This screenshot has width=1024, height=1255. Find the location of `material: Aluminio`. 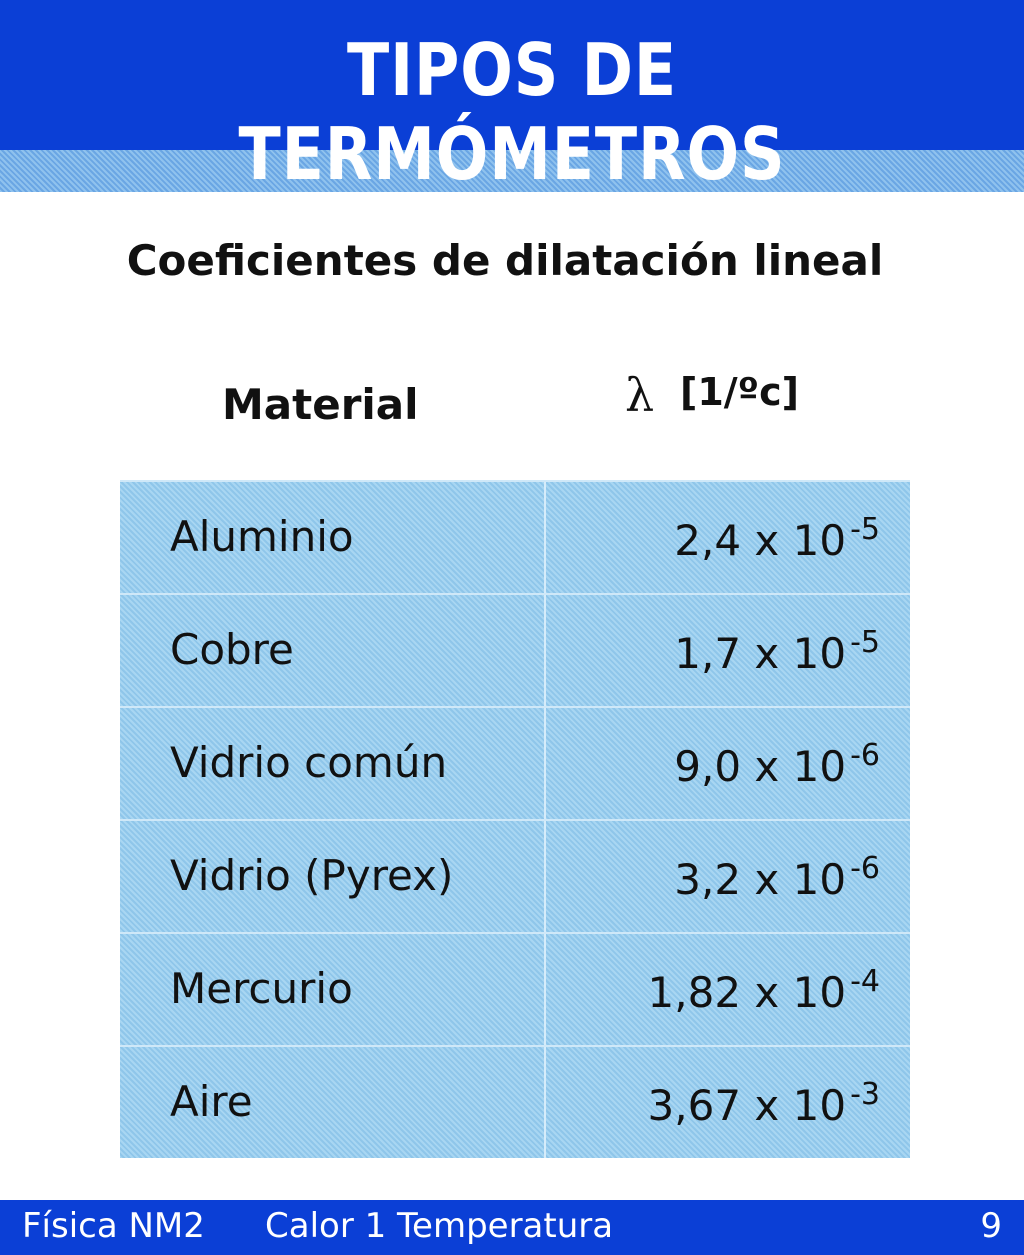

material: Aluminio is located at coordinates (262, 536).